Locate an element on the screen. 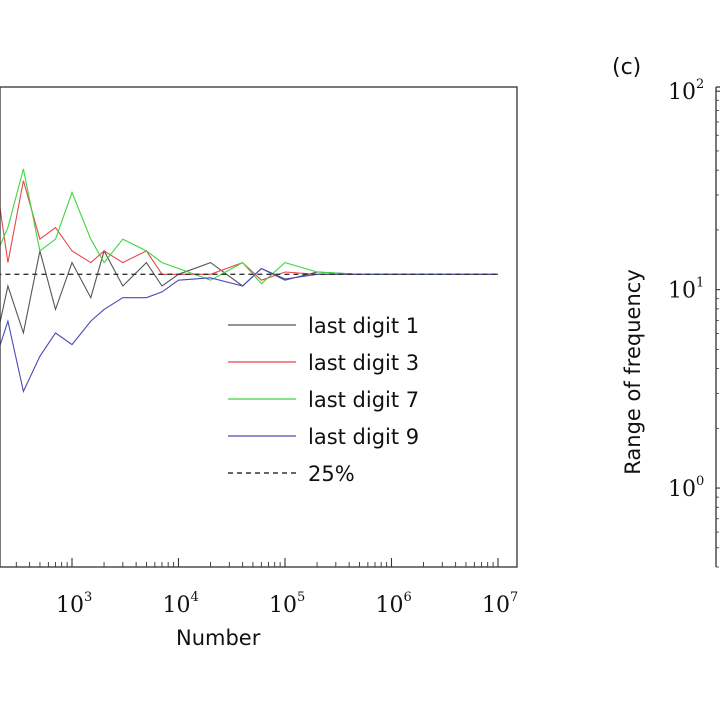  legend-label: last digit 9 is located at coordinates (363, 437).